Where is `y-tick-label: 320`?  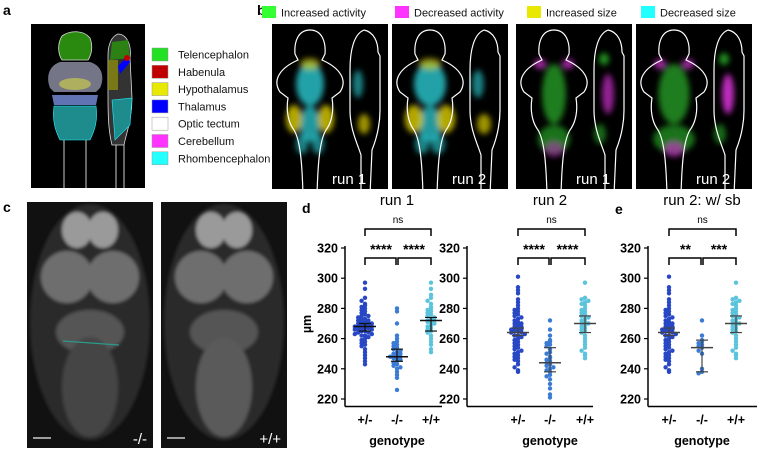 y-tick-label: 320 is located at coordinates (630, 249).